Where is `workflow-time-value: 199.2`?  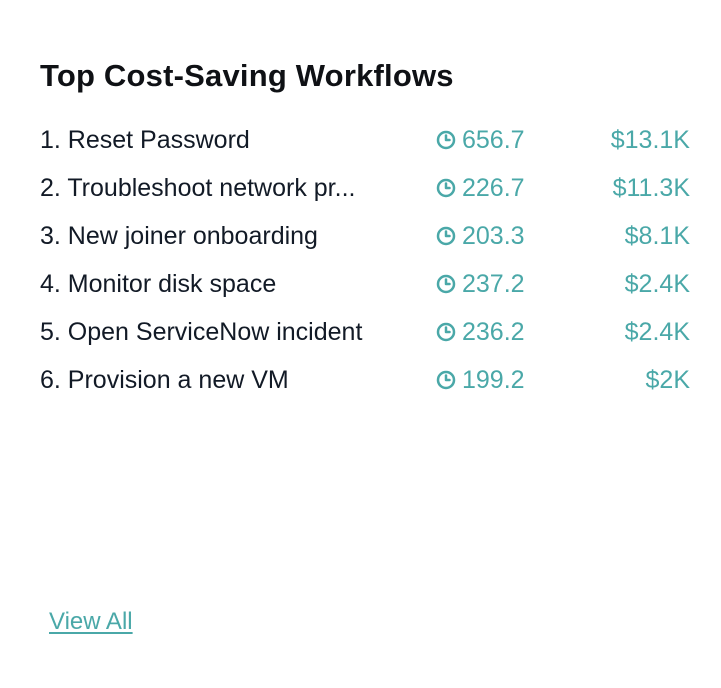
workflow-time-value: 199.2 is located at coordinates (493, 380).